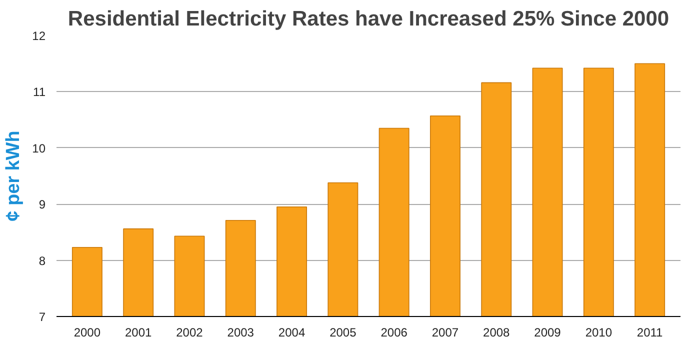  What do you see at coordinates (369, 19) in the screenshot?
I see `chart-title: Residential Electricity Rates have Increased 25% Since 2000` at bounding box center [369, 19].